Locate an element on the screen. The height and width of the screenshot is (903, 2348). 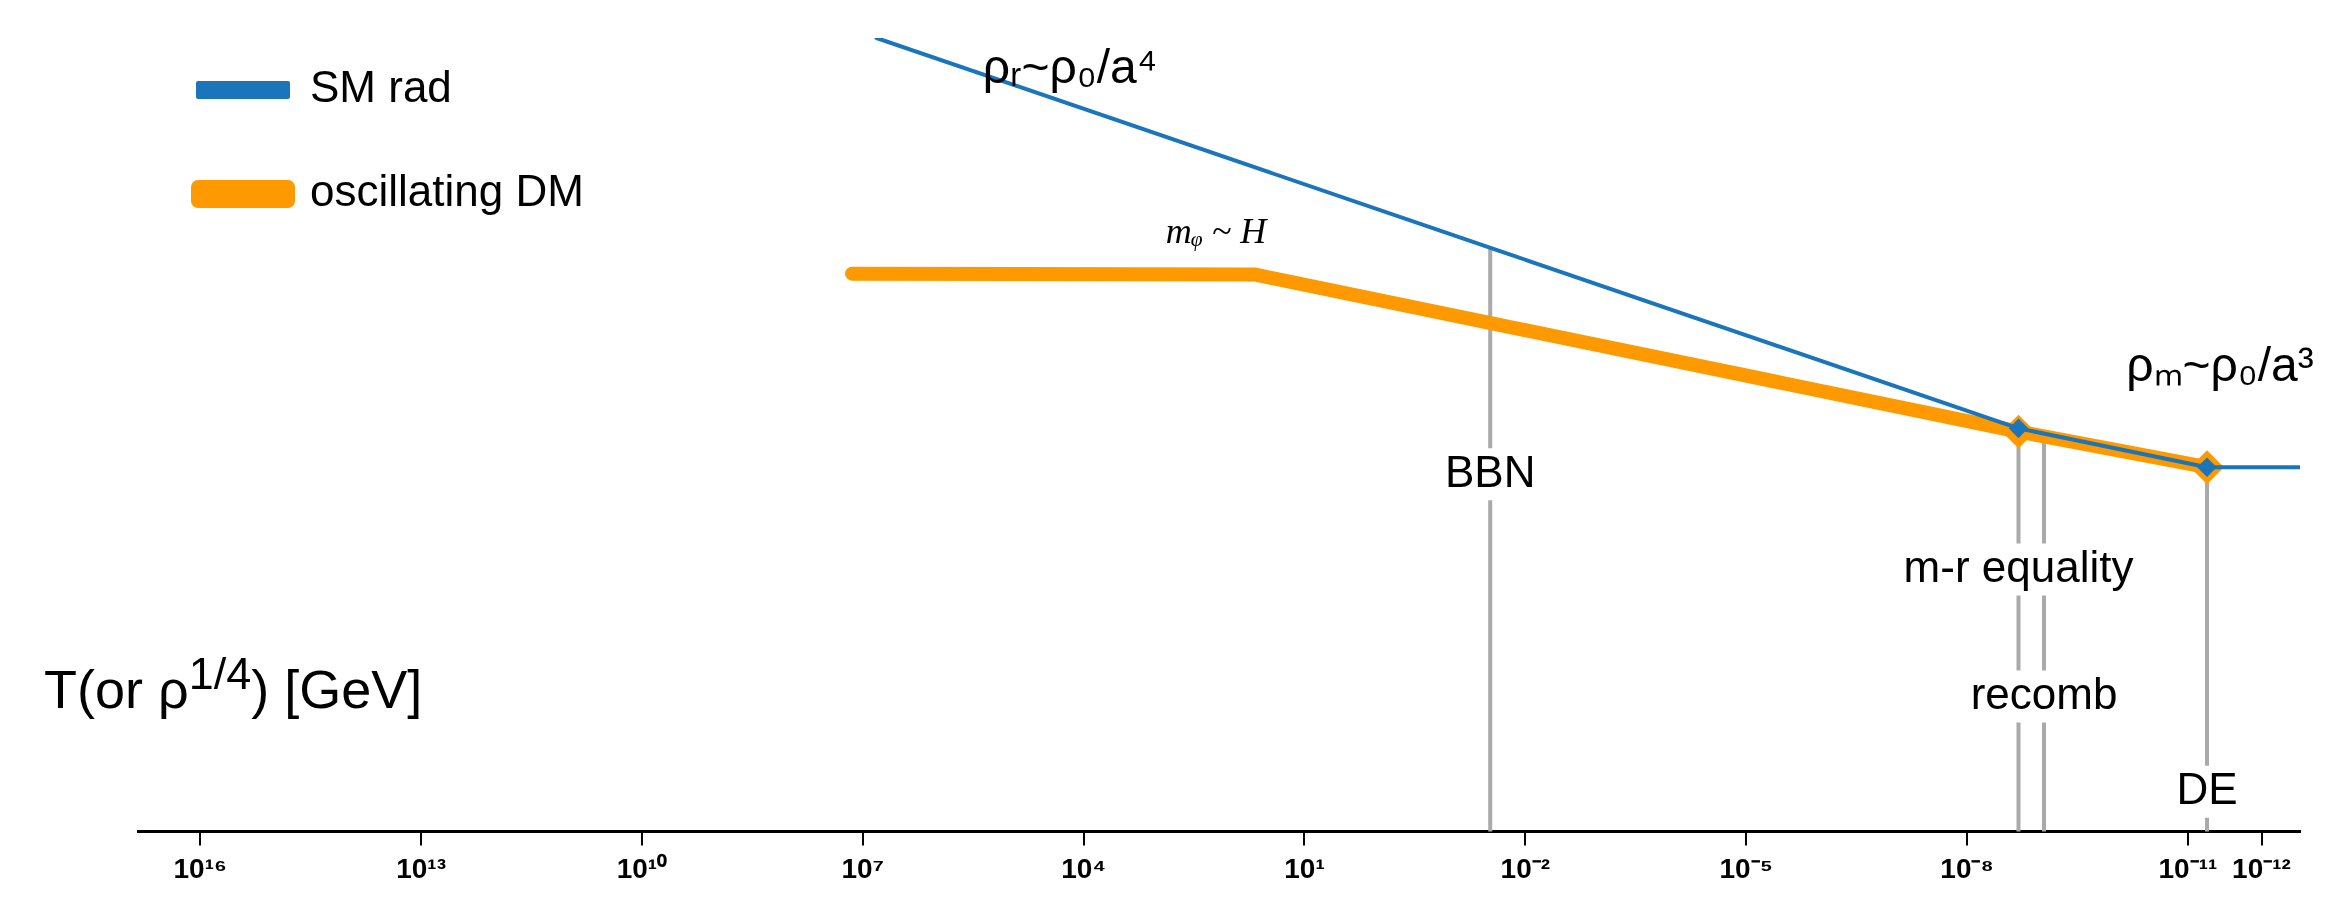
x-tick-label: 10⁻⁵ is located at coordinates (1746, 868).